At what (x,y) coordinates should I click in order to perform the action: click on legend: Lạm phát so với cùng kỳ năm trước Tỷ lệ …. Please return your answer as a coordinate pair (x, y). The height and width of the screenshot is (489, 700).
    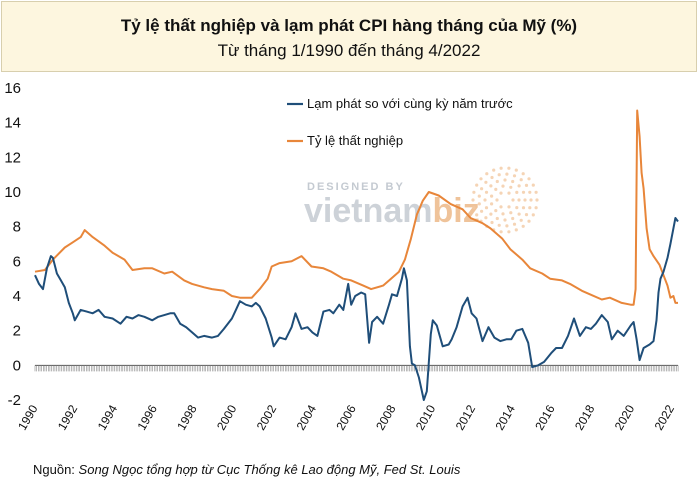
    Looking at the image, I should click on (400, 122).